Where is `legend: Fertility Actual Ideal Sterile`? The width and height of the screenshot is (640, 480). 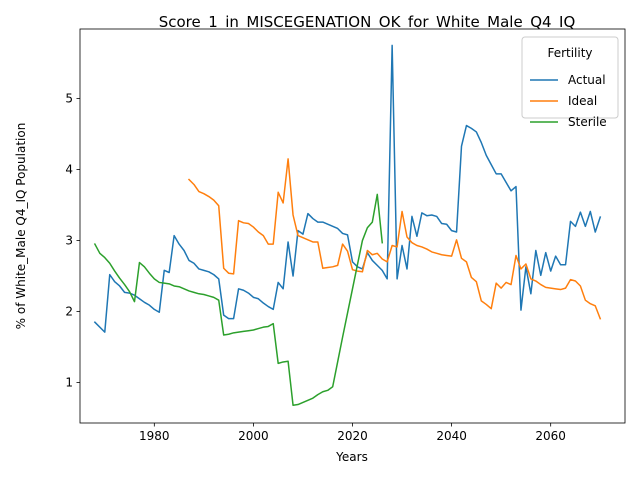 legend: Fertility Actual Ideal Sterile is located at coordinates (570, 83).